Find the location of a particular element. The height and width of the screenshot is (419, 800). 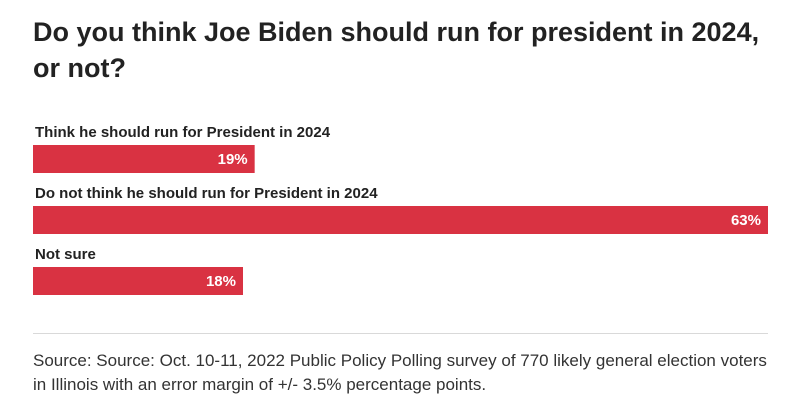

value-label: 63% is located at coordinates (746, 220).